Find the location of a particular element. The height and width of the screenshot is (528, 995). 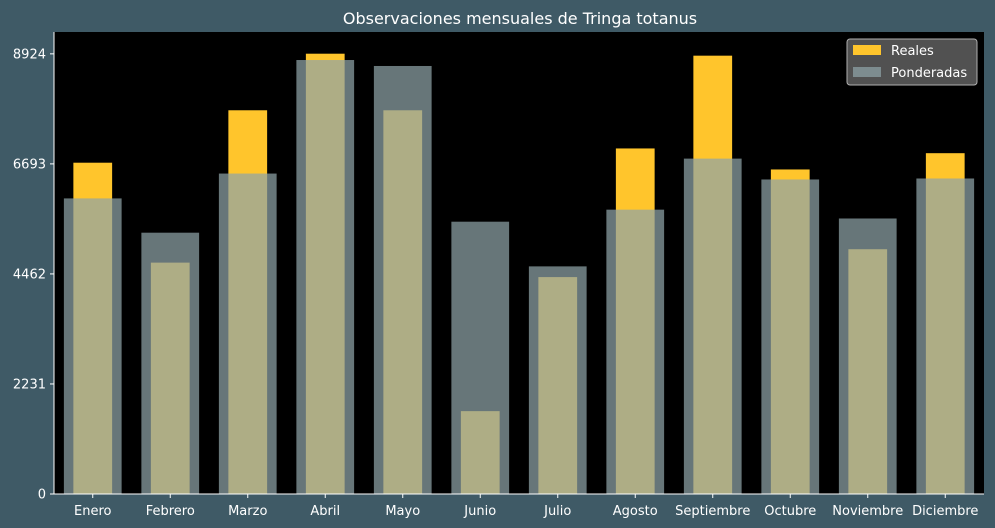

y-axis: 0 2231 4462 6693 8924 is located at coordinates (34, 267).